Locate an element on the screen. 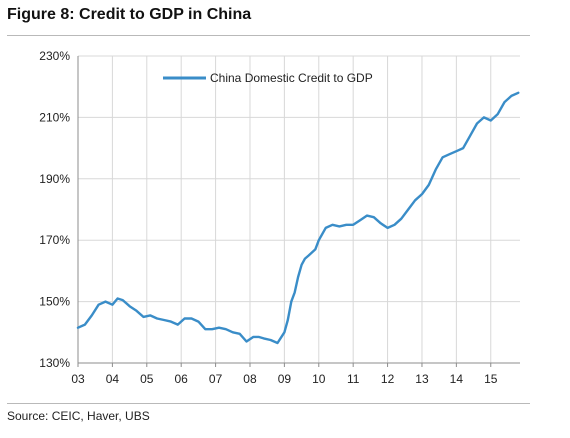 The image size is (570, 438). y-tick-labels: 130% 150% 170% 190% 210% 230% is located at coordinates (54, 209).